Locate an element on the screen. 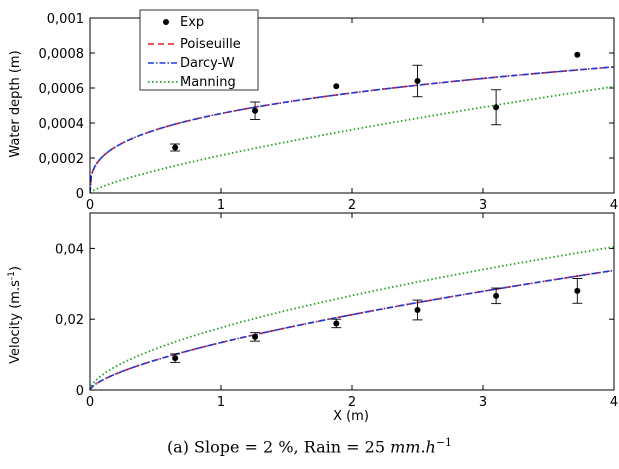 This screenshot has width=619, height=469. velocity-x-tick-label: 1 is located at coordinates (221, 402).